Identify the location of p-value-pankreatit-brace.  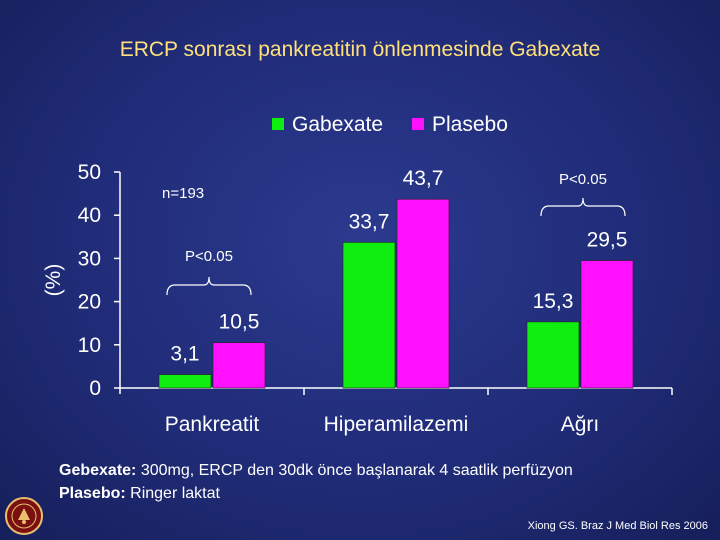
(209, 286).